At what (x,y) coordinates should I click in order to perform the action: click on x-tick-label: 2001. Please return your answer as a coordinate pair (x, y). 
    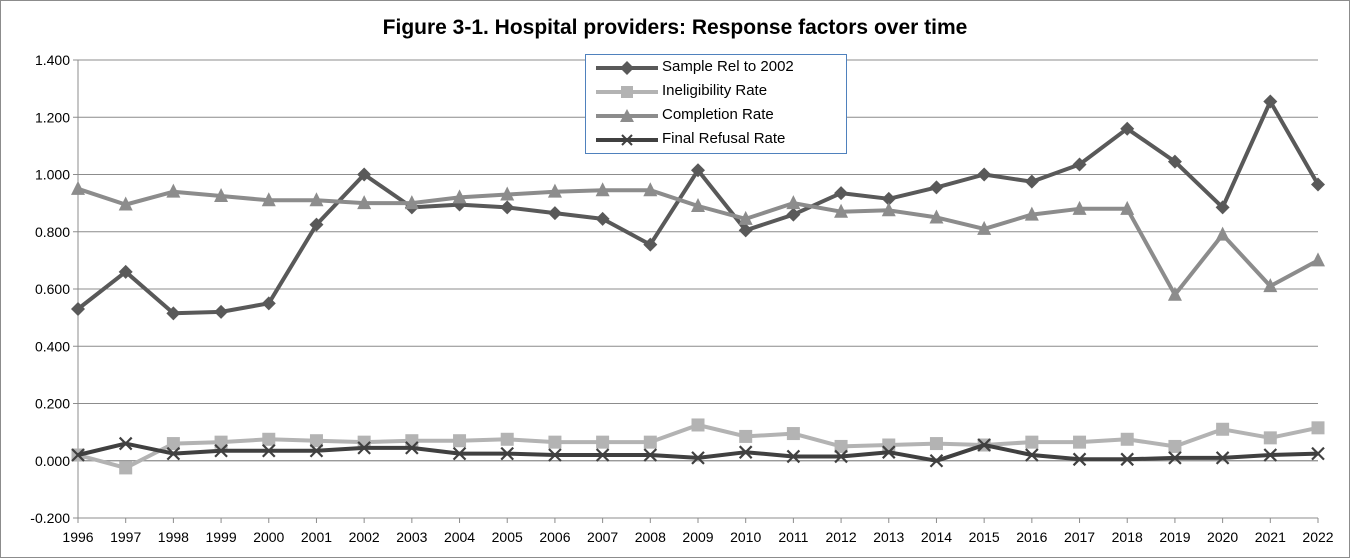
    Looking at the image, I should click on (316, 537).